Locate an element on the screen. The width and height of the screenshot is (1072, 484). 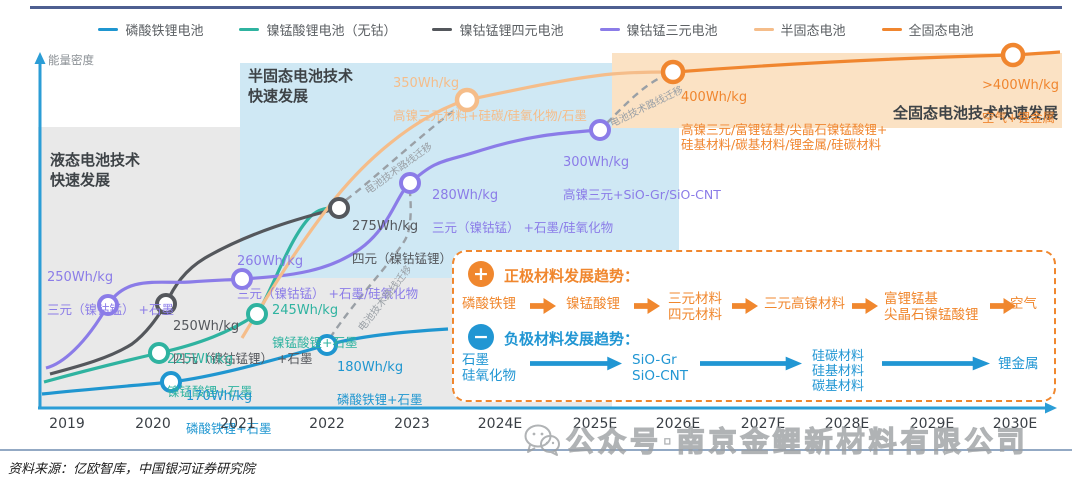
legend-item-ternary: 镍钴锰三元电池 is located at coordinates (658, 29).